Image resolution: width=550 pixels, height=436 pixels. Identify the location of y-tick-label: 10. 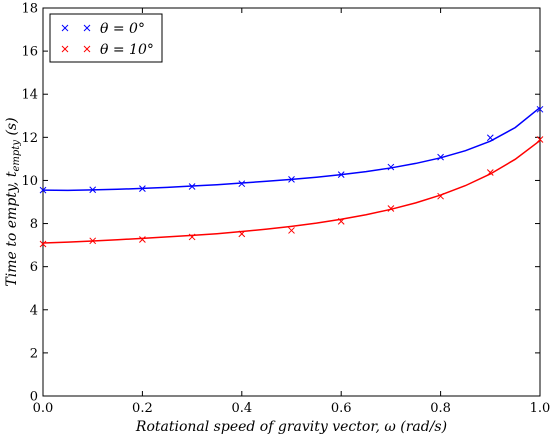
(29, 181).